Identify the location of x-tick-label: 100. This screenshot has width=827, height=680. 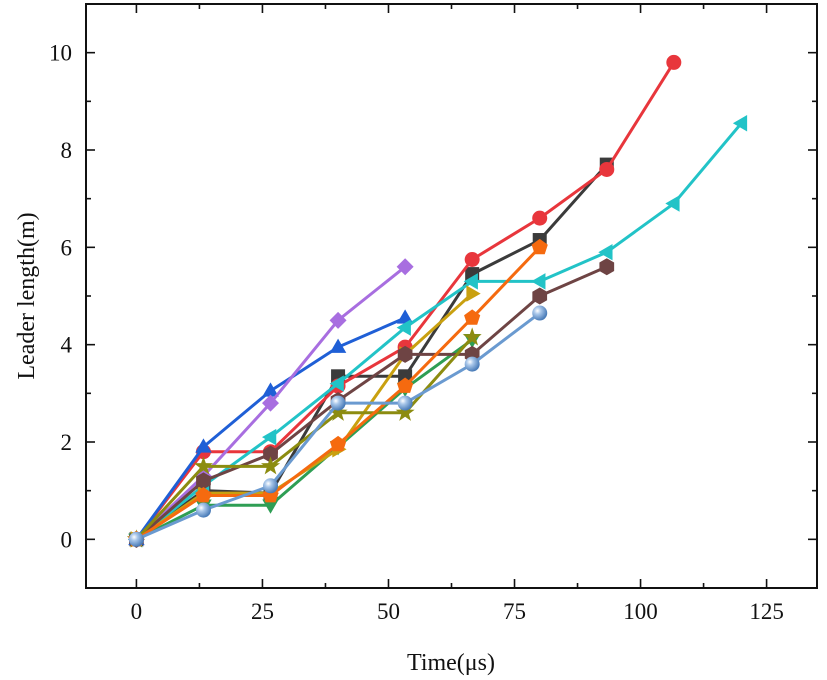
(640, 611).